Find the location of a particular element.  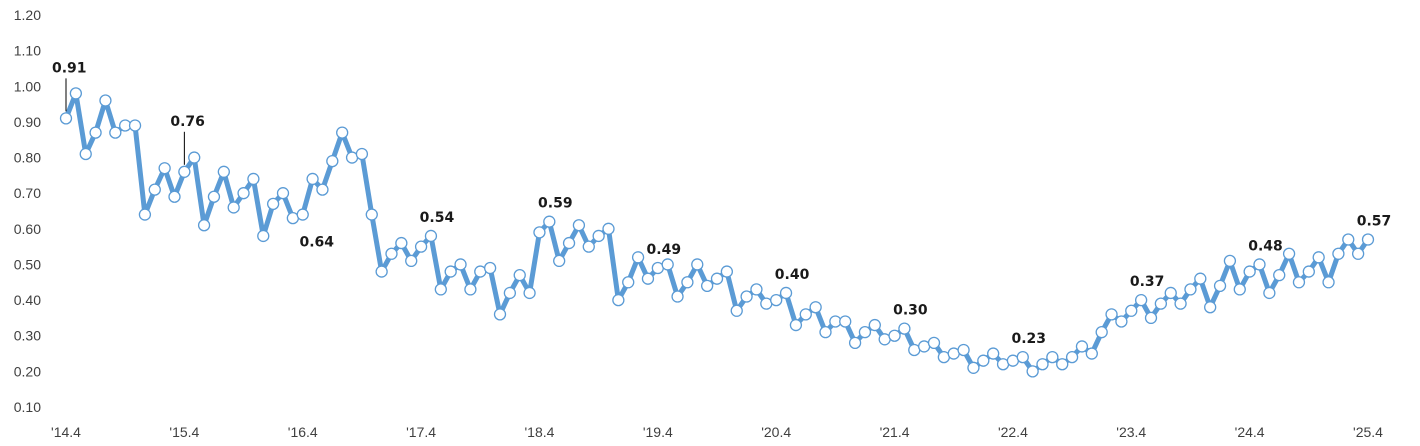

data-label: 0.76 is located at coordinates (187, 122).